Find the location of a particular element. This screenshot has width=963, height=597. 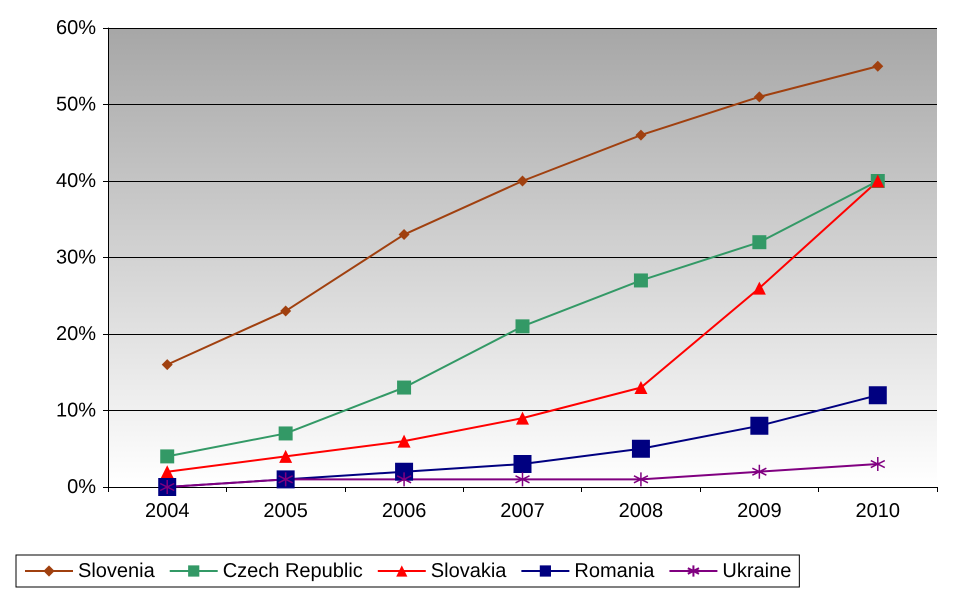

x-tick-label: 2004 is located at coordinates (167, 511).